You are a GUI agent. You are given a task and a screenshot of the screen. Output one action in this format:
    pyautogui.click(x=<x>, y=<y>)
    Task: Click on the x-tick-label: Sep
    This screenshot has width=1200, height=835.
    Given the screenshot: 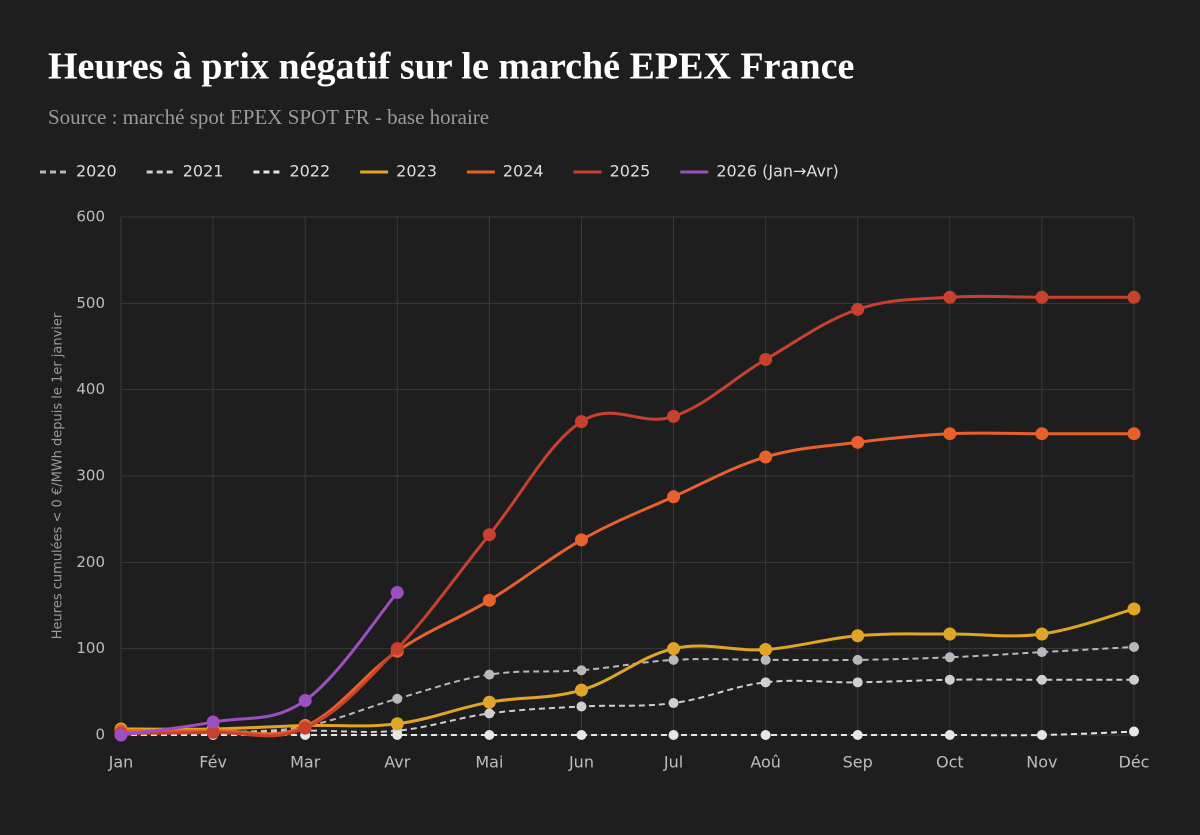 What is the action you would take?
    pyautogui.click(x=858, y=762)
    